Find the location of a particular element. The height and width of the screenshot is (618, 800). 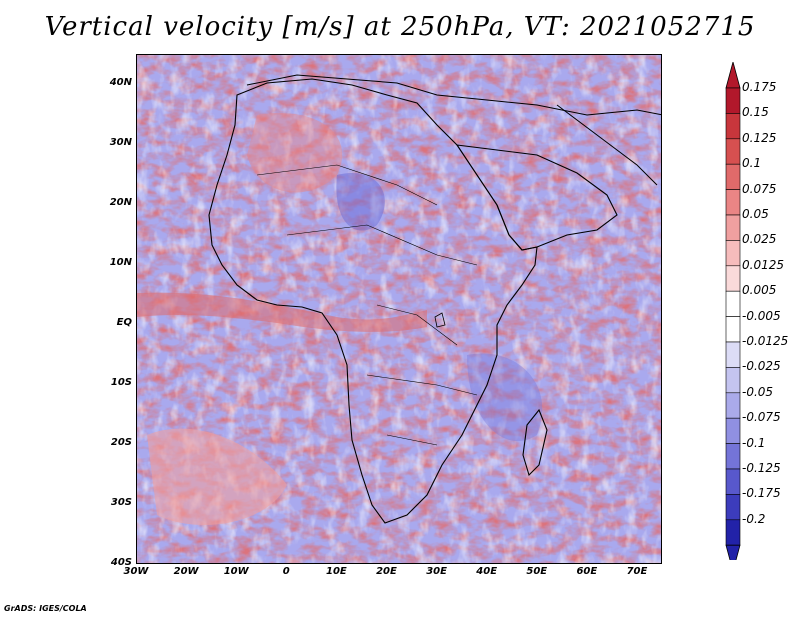

colorbar-tick-label: -0.005 is located at coordinates (761, 315).